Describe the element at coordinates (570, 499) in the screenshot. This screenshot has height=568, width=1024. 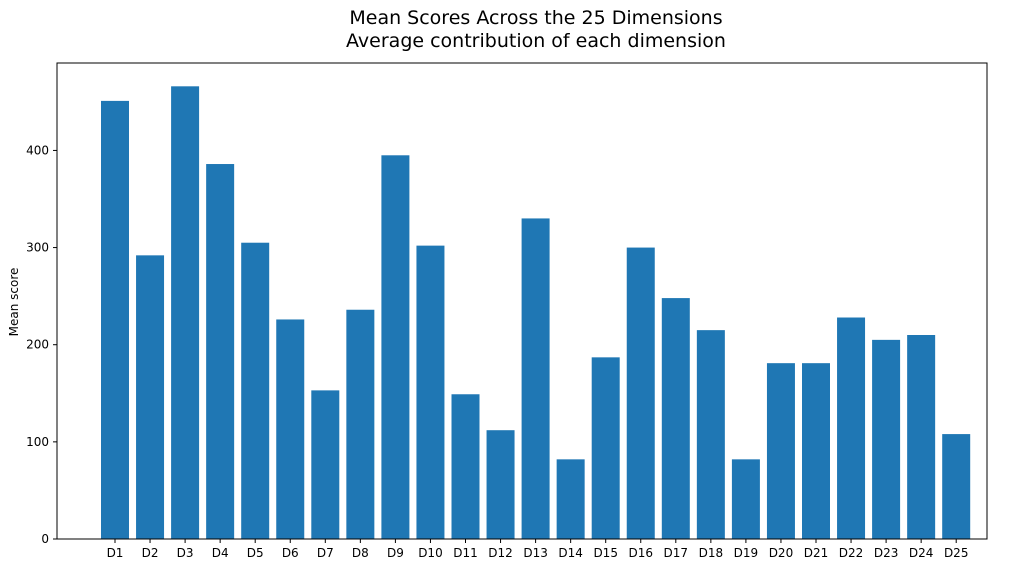
I see `bar-d14` at that location.